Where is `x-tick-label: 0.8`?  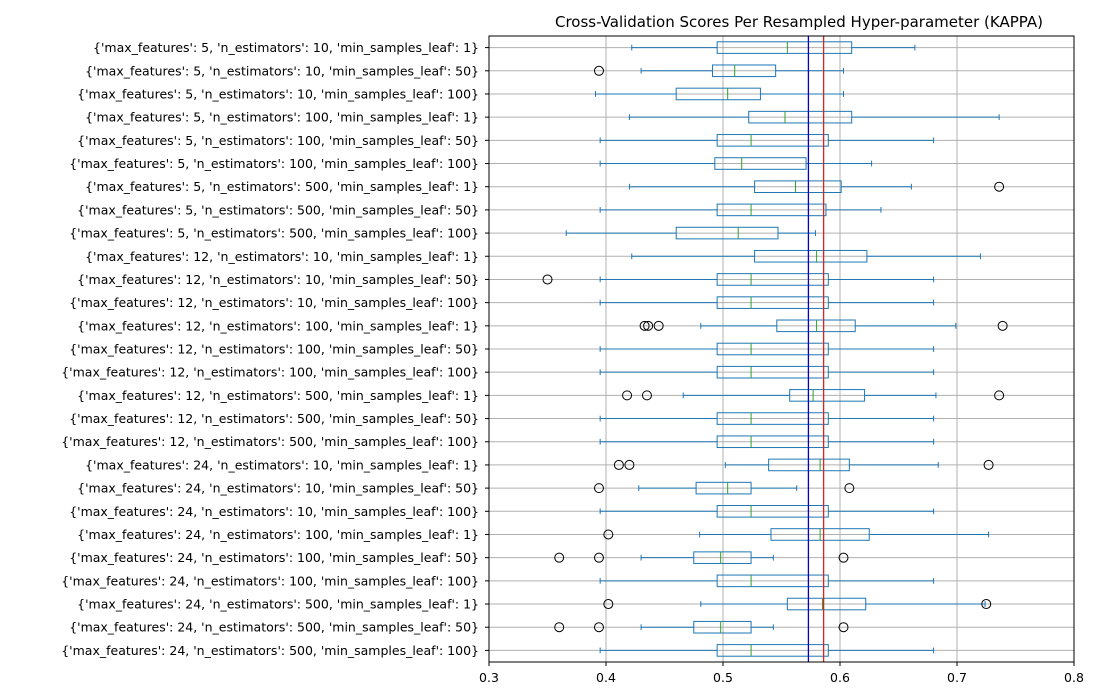 x-tick-label: 0.8 is located at coordinates (1074, 677).